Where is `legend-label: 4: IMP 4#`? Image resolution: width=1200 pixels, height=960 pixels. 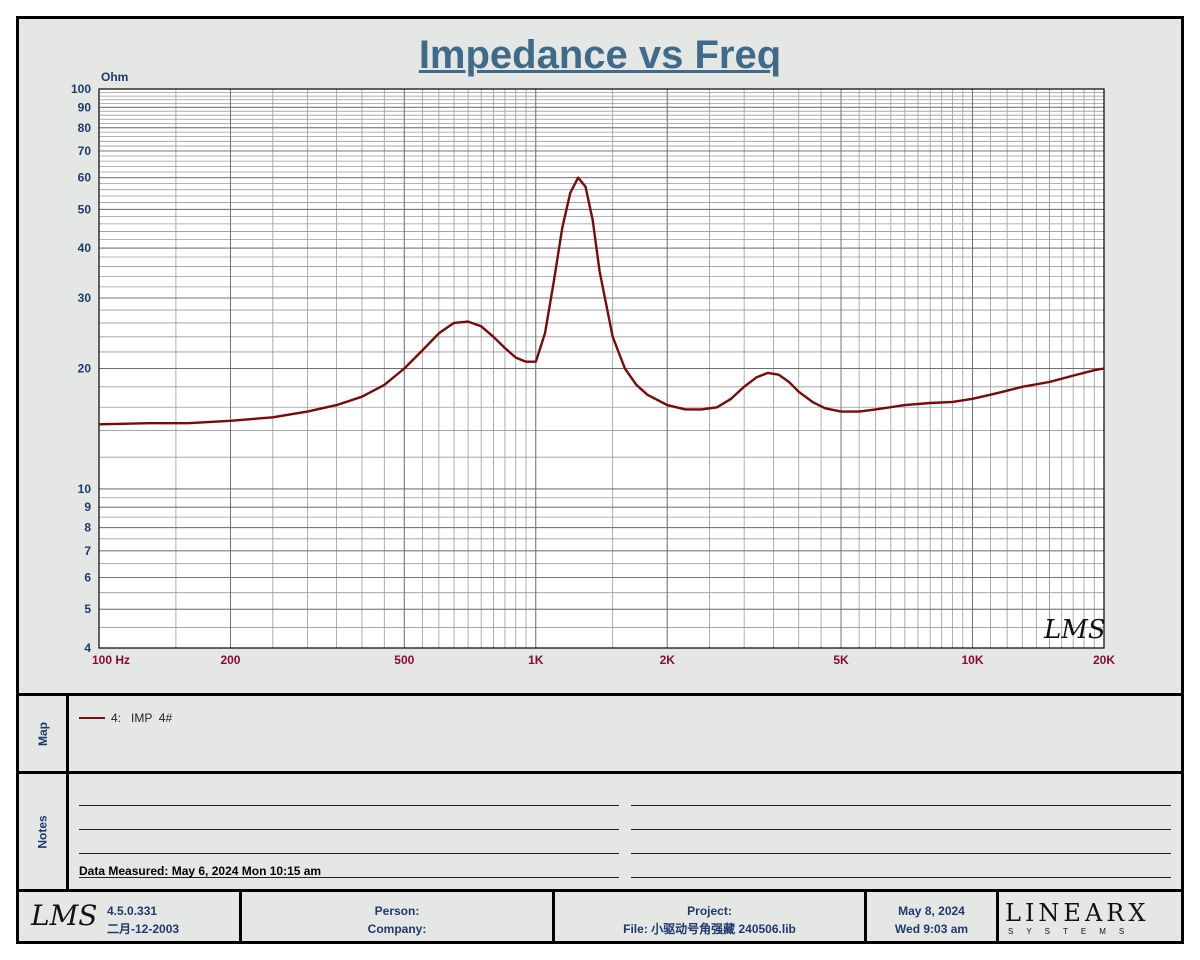 legend-label: 4: IMP 4# is located at coordinates (142, 718).